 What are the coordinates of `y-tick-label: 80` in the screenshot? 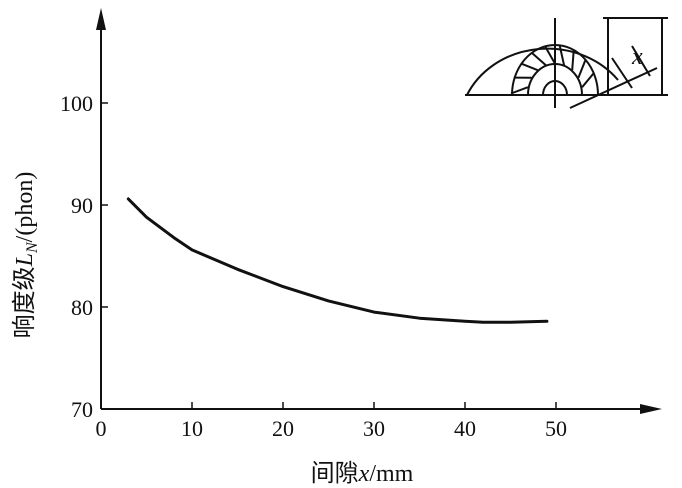 It's located at (82, 307).